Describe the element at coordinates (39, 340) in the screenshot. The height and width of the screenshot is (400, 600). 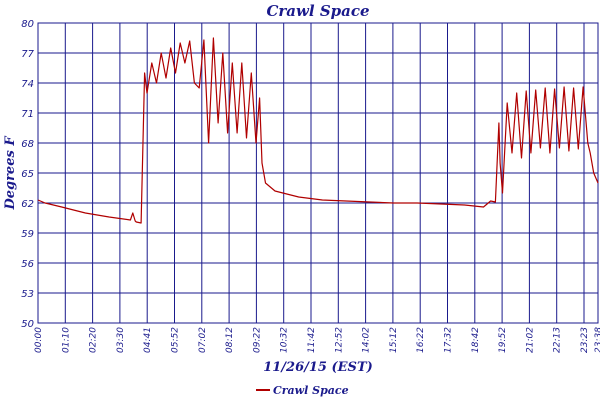
I see `x-tick-label: 00:00` at that location.